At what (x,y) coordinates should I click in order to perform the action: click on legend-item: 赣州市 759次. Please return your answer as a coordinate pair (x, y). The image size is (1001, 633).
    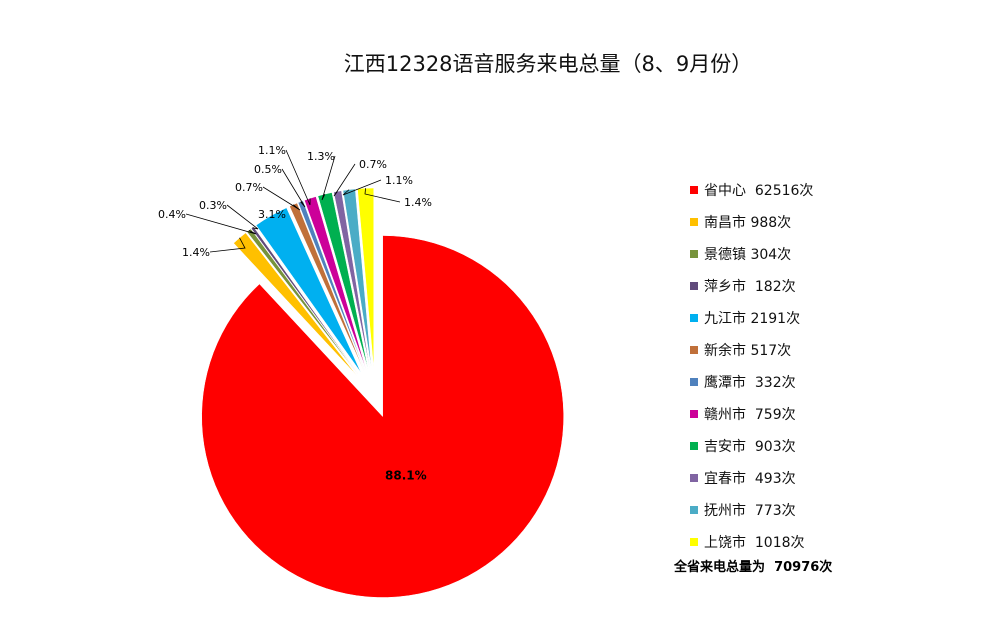
    Looking at the image, I should click on (751, 414).